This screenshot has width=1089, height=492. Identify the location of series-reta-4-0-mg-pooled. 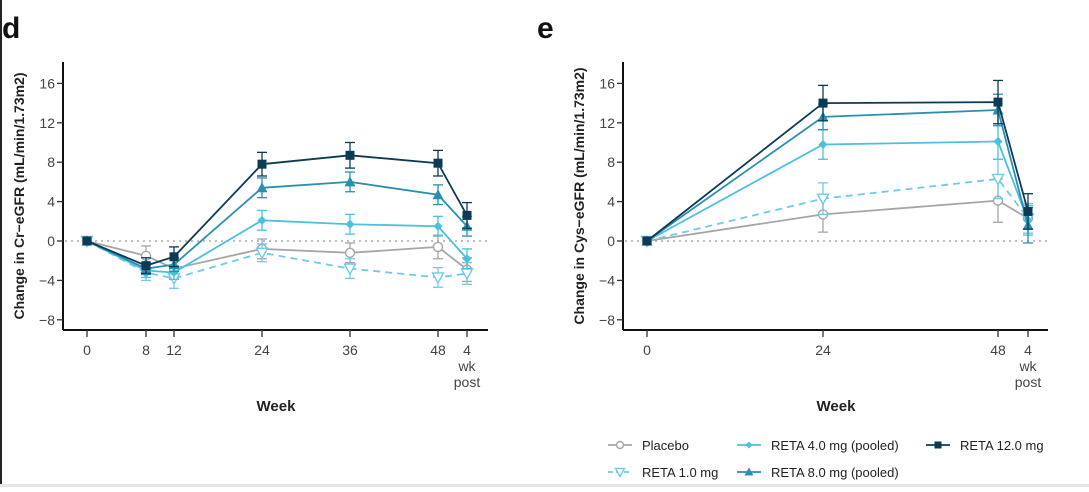
(837, 184).